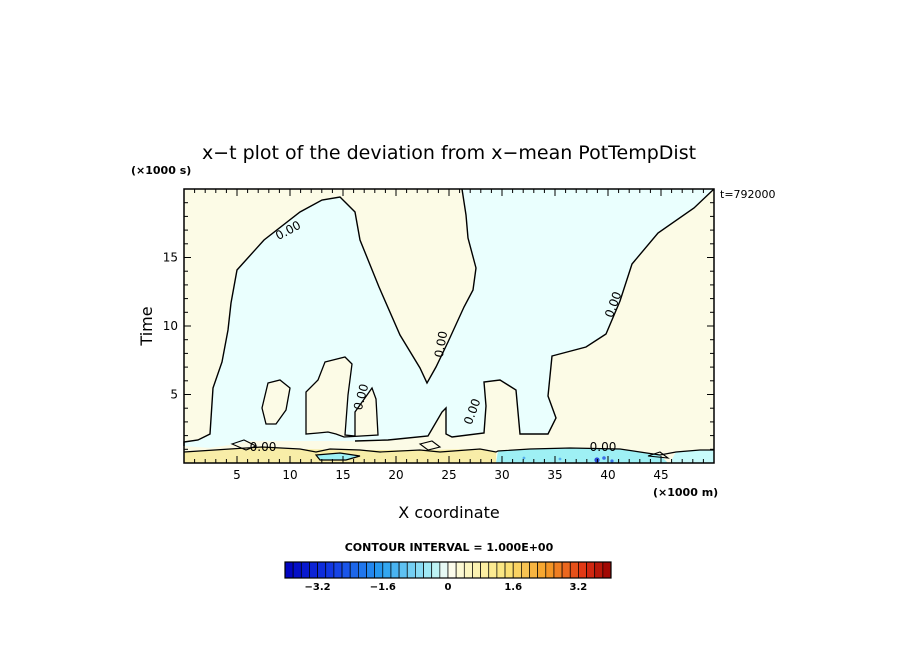 The width and height of the screenshot is (904, 654). Describe the element at coordinates (318, 587) in the screenshot. I see `colorbar-tick-label: −3.2` at that location.